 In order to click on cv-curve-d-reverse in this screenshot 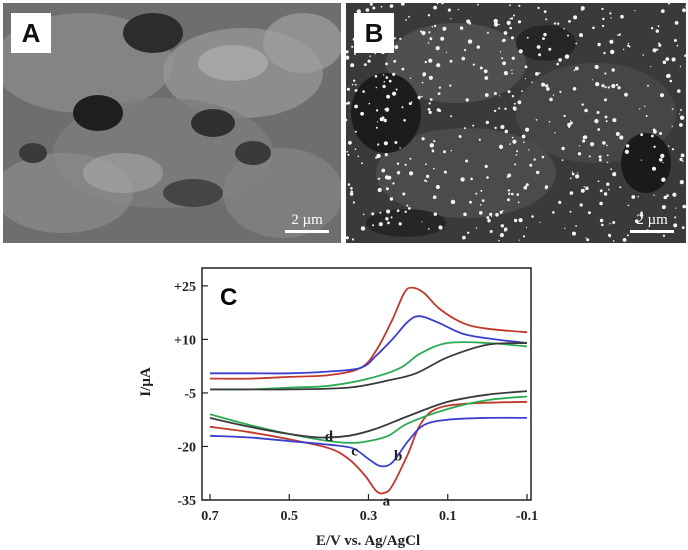, I will do `click(369, 366)`.